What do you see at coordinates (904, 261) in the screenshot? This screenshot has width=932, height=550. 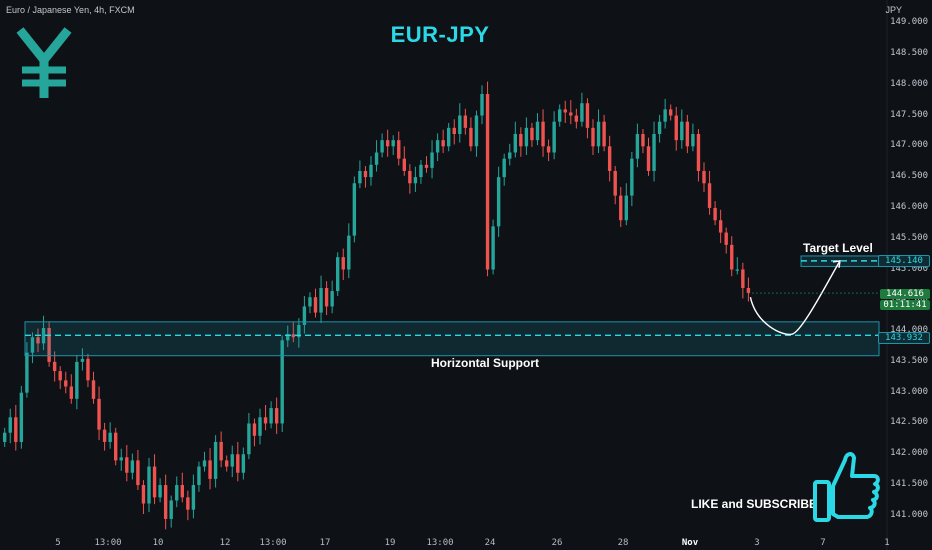 I see `target-price-badge: 145.140` at bounding box center [904, 261].